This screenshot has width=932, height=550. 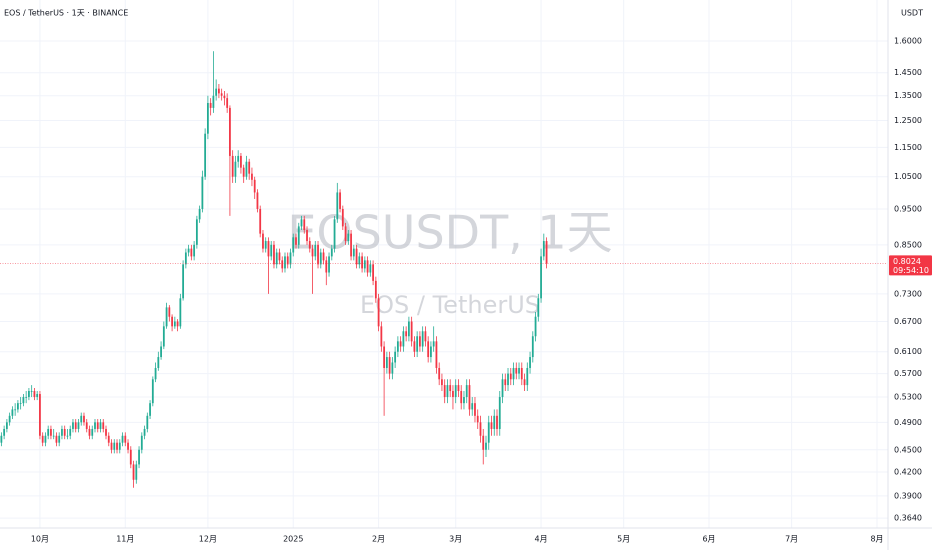 What do you see at coordinates (66, 13) in the screenshot?
I see `header: EOS / TetherUS · 1天 · BINANCE` at bounding box center [66, 13].